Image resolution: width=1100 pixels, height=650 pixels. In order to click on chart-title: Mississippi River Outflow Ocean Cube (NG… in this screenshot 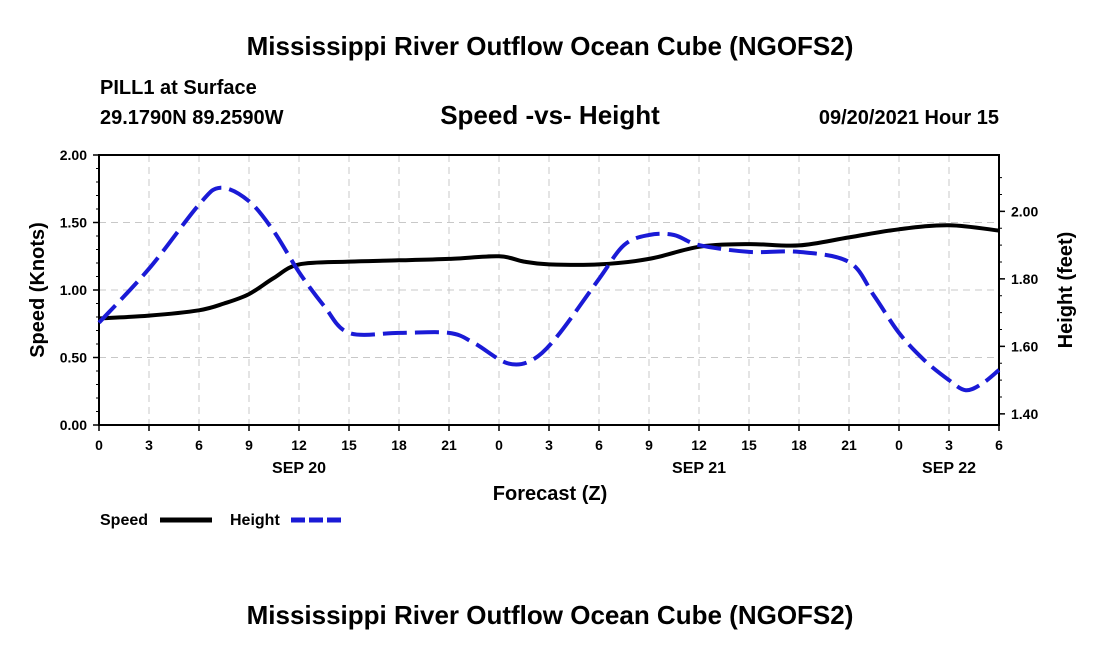, I will do `click(550, 46)`.